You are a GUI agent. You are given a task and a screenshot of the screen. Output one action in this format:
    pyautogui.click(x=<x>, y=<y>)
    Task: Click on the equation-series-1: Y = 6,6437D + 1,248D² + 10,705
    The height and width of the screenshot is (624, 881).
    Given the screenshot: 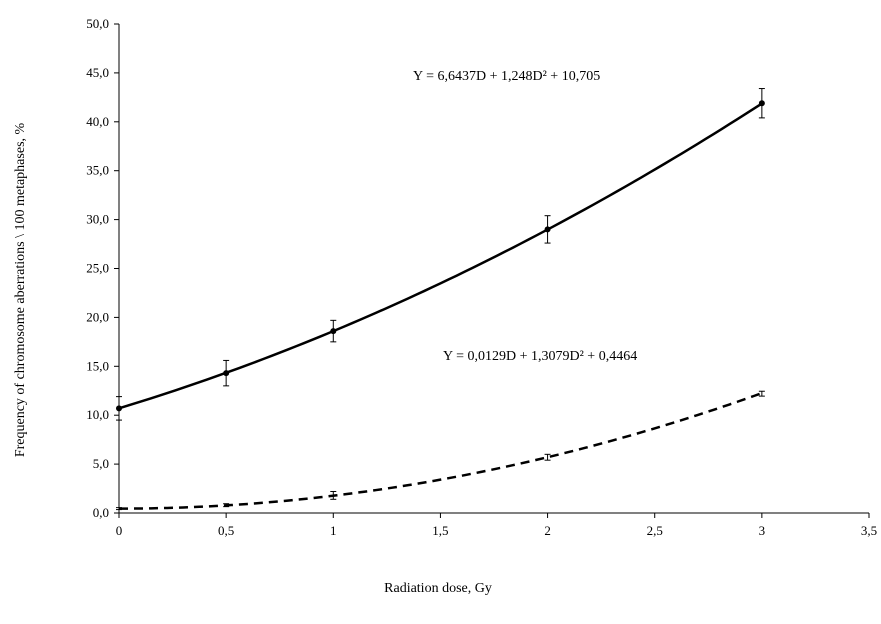 What is the action you would take?
    pyautogui.click(x=506, y=76)
    